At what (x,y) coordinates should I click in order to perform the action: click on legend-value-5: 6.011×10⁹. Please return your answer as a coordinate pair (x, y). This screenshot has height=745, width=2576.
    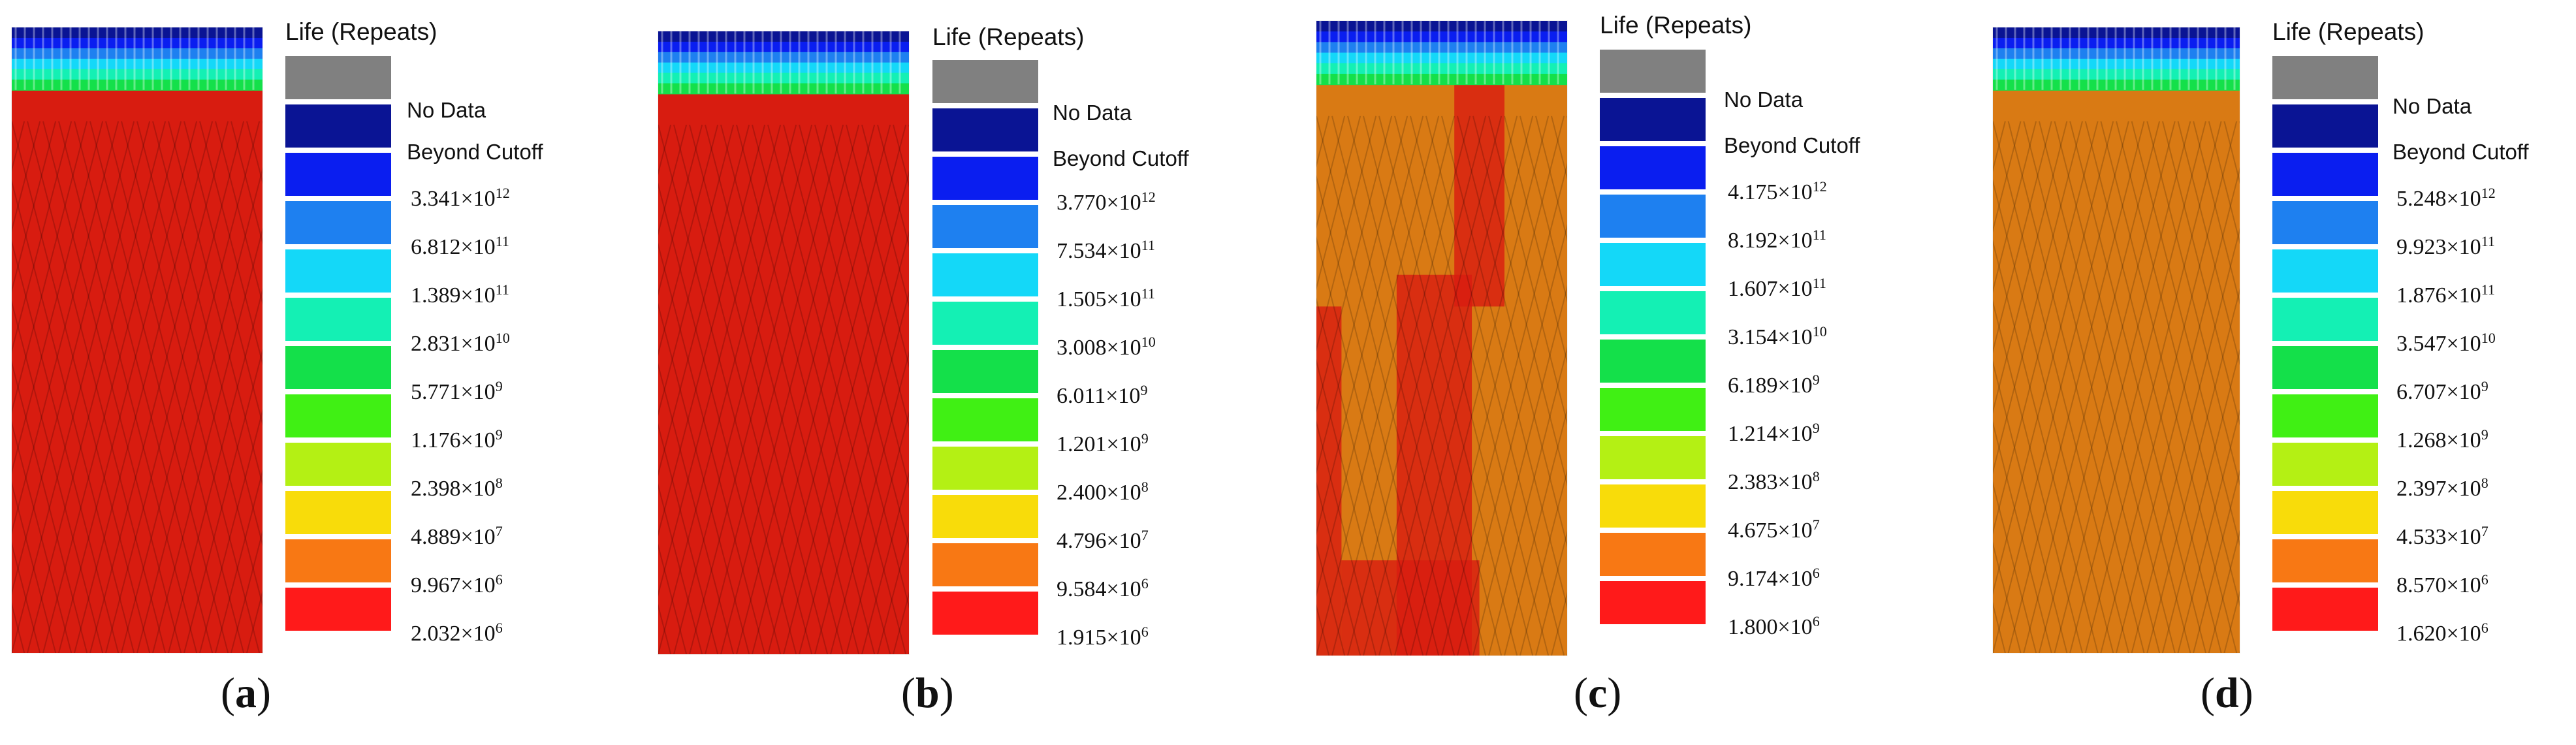
    Looking at the image, I should click on (1103, 395).